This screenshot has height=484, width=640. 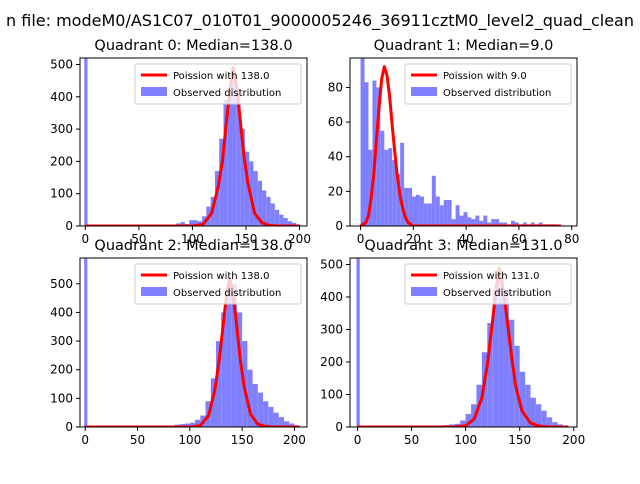 I want to click on y-tick-label: 80, so click(x=335, y=87).